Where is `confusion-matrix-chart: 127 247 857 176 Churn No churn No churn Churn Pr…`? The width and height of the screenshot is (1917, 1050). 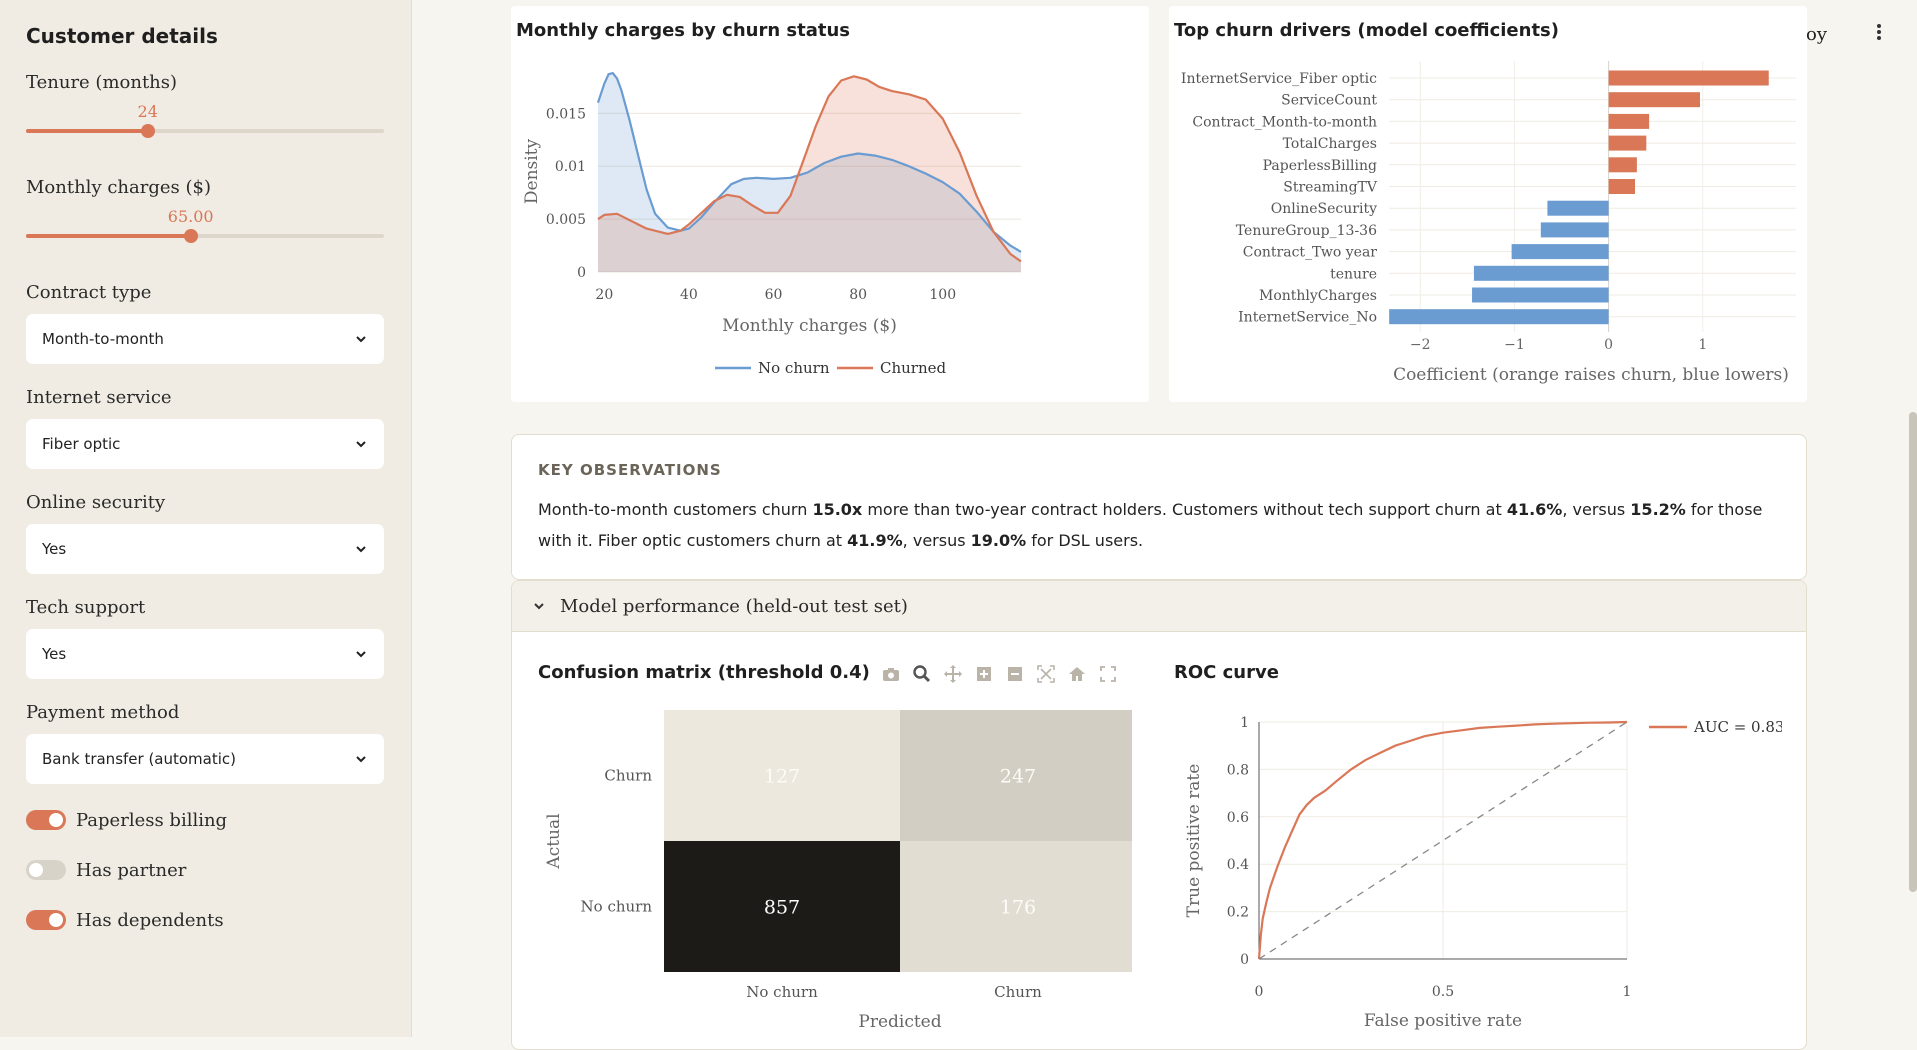
confusion-matrix-chart: 127 247 857 176 Churn No churn No churn Churn Pr… is located at coordinates (822, 840).